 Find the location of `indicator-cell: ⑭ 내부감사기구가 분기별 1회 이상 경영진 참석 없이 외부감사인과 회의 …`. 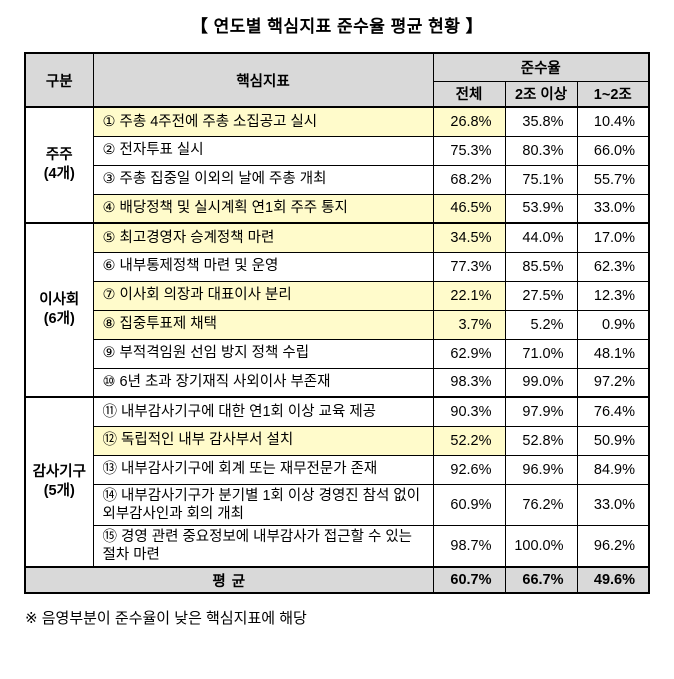

indicator-cell: ⑭ 내부감사기구가 분기별 1회 이상 경영진 참석 없이 외부감사인과 회의 … is located at coordinates (263, 504).